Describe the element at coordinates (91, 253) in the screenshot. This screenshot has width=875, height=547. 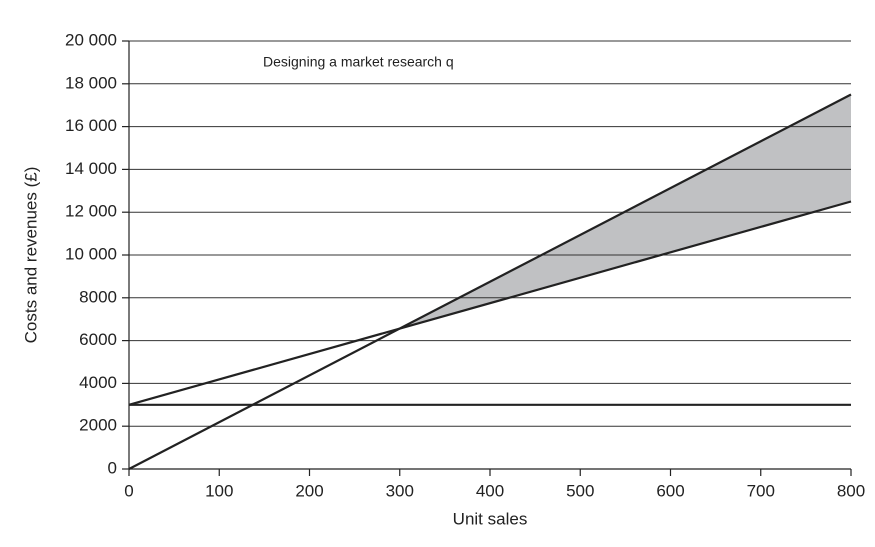
I see `y-tick-label: 10 000` at that location.